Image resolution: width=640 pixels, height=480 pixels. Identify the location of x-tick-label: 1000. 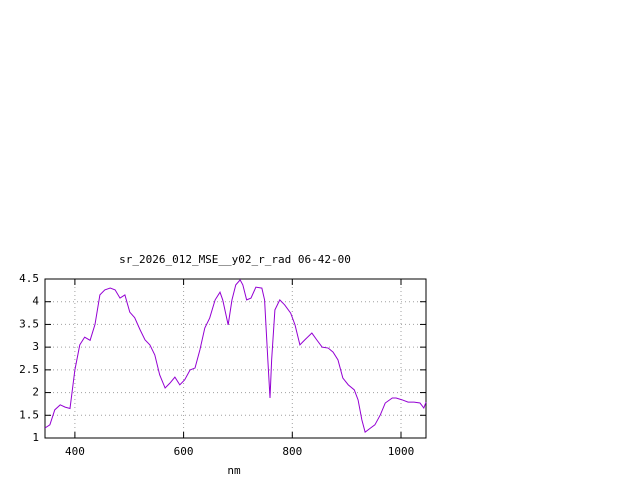
(401, 451).